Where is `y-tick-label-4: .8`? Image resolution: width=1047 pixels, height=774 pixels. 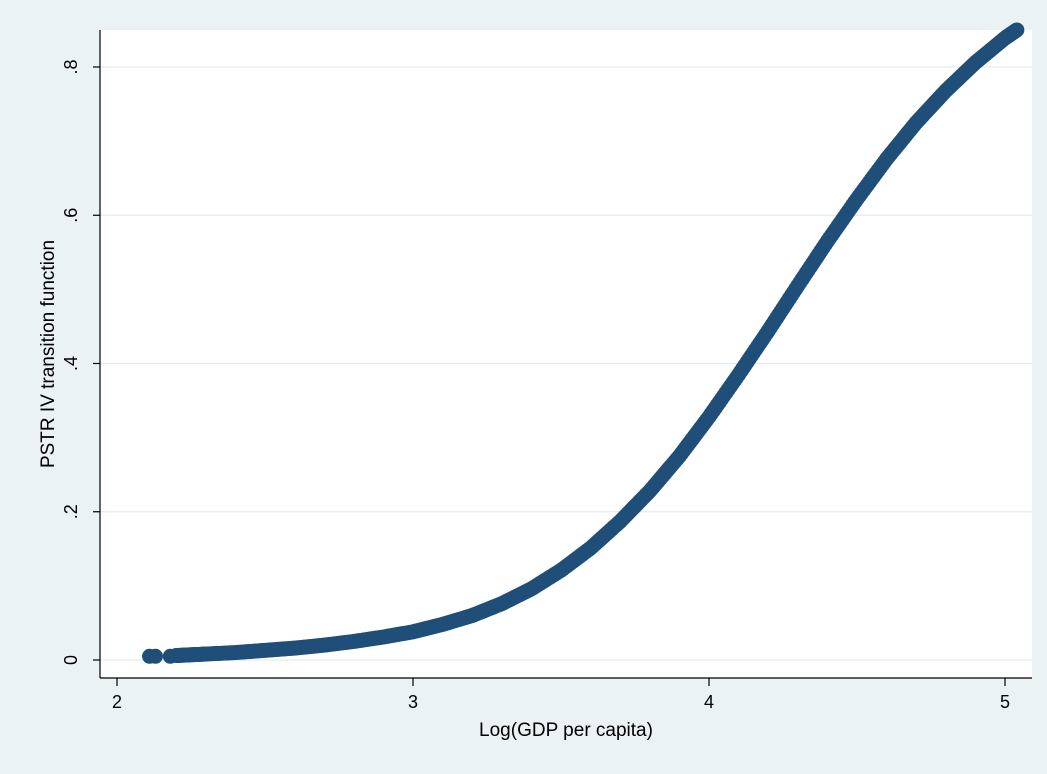
y-tick-label-4: .8 is located at coordinates (71, 66).